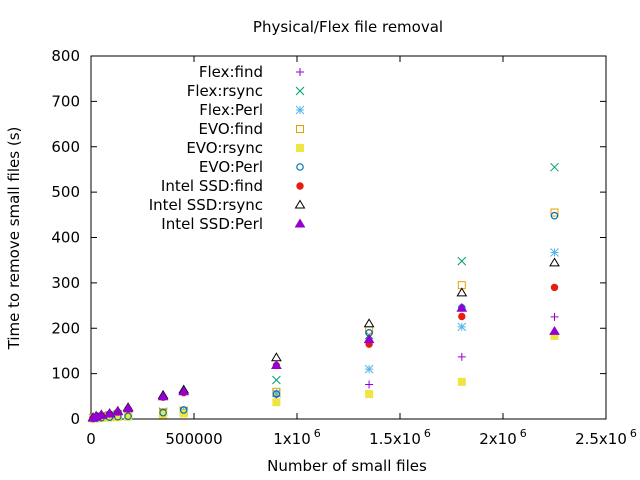  I want to click on y-tick-label: 100, so click(65, 374).